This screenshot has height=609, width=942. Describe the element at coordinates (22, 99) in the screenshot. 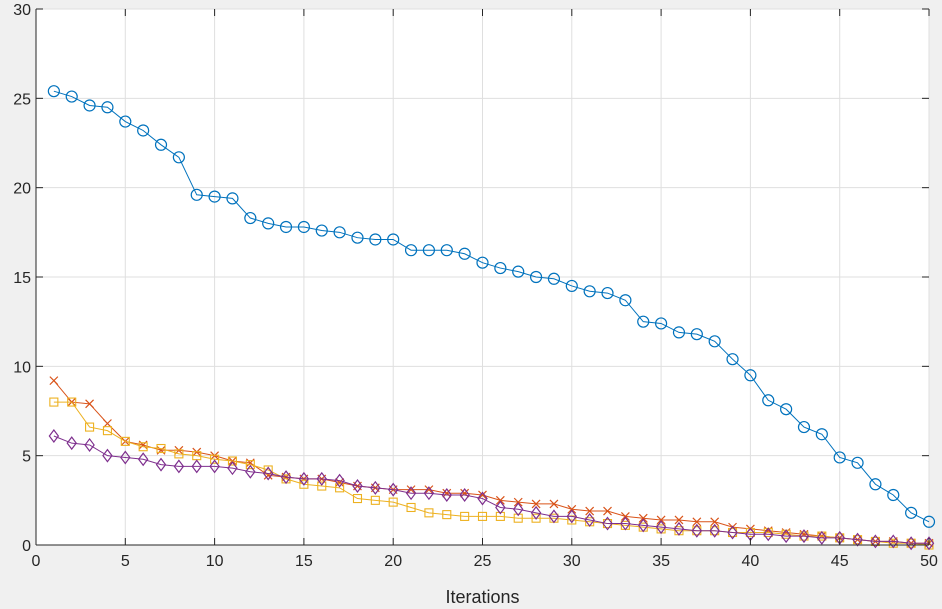

I see `y-tick-label-5: 25` at that location.